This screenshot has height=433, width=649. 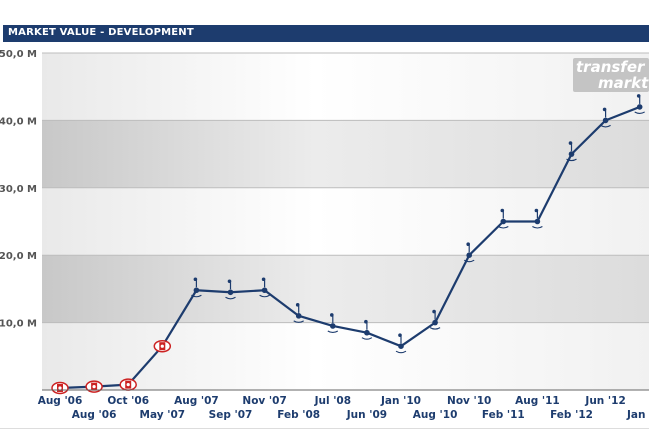 What do you see at coordinates (18, 189) in the screenshot?
I see `y-tick-label: 30,0 M` at bounding box center [18, 189].